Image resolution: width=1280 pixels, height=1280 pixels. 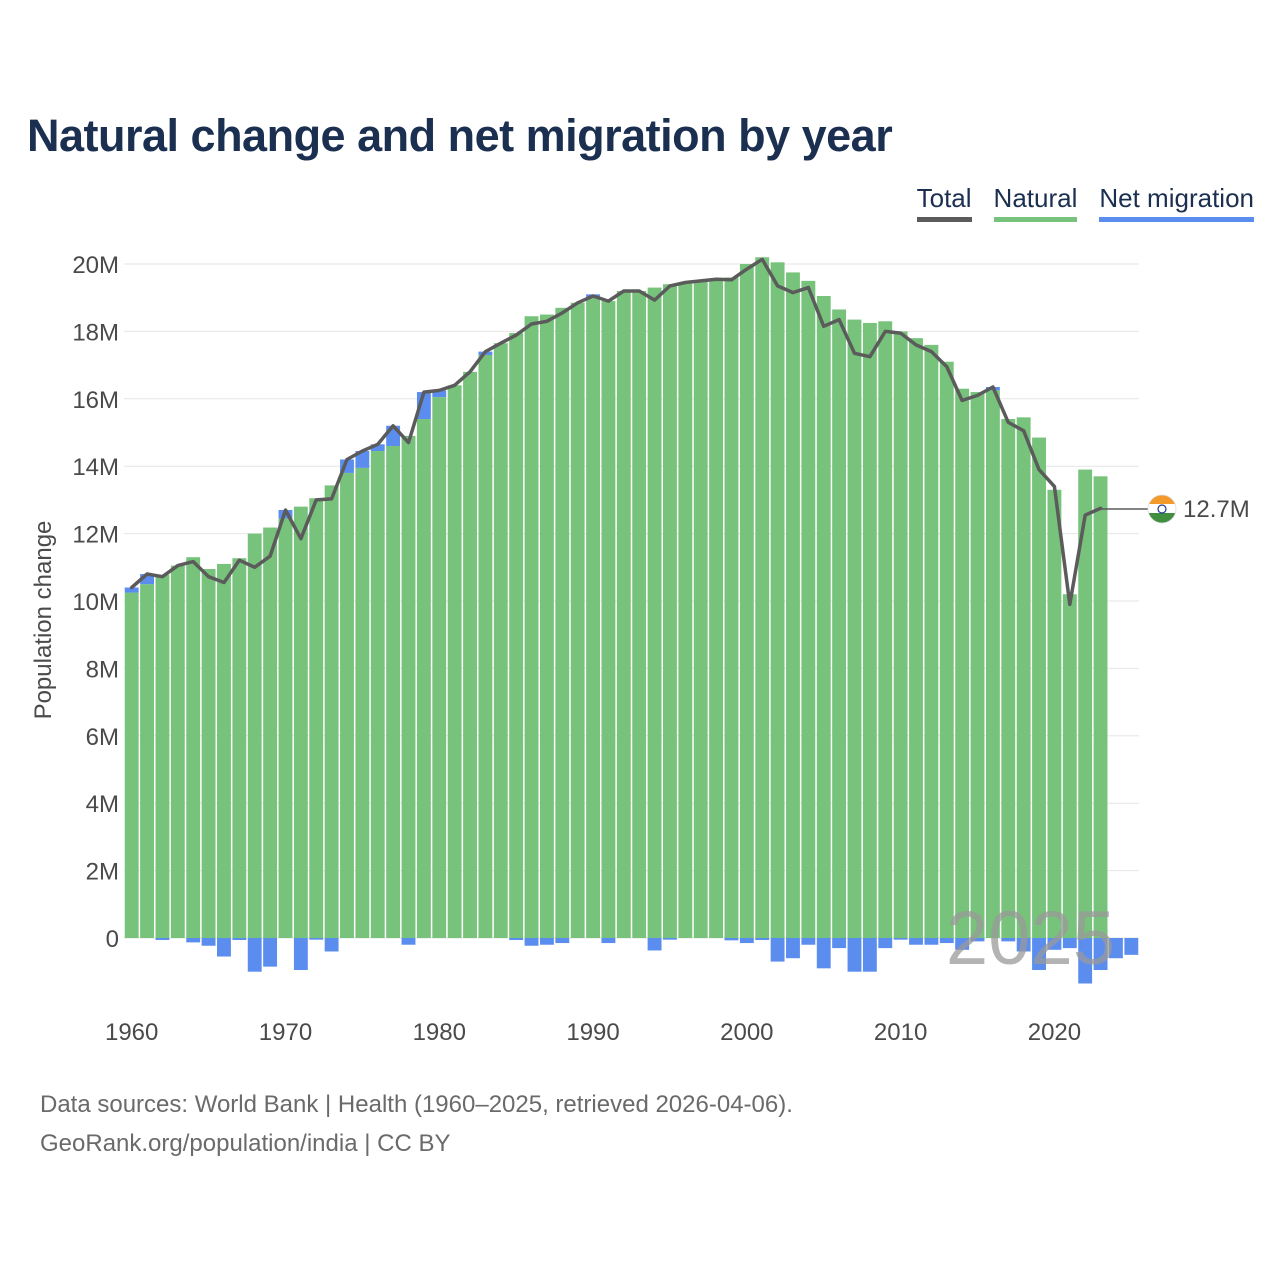 What do you see at coordinates (439, 394) in the screenshot?
I see `bar-migration-1980` at bounding box center [439, 394].